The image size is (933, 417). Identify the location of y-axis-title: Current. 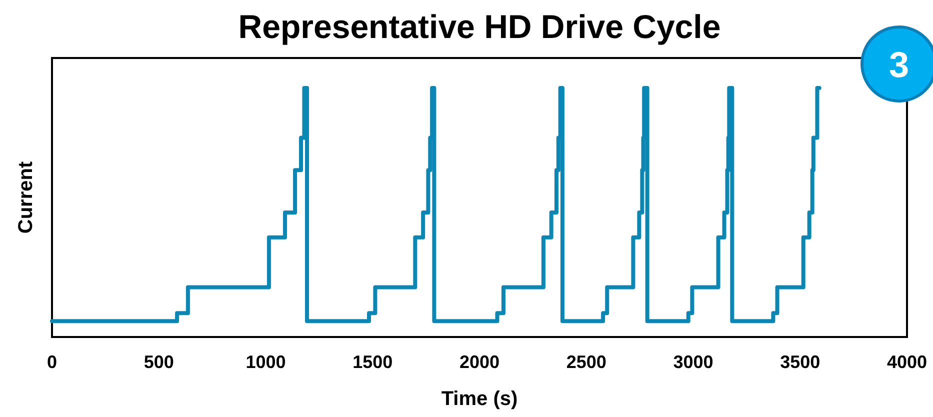
(26, 197).